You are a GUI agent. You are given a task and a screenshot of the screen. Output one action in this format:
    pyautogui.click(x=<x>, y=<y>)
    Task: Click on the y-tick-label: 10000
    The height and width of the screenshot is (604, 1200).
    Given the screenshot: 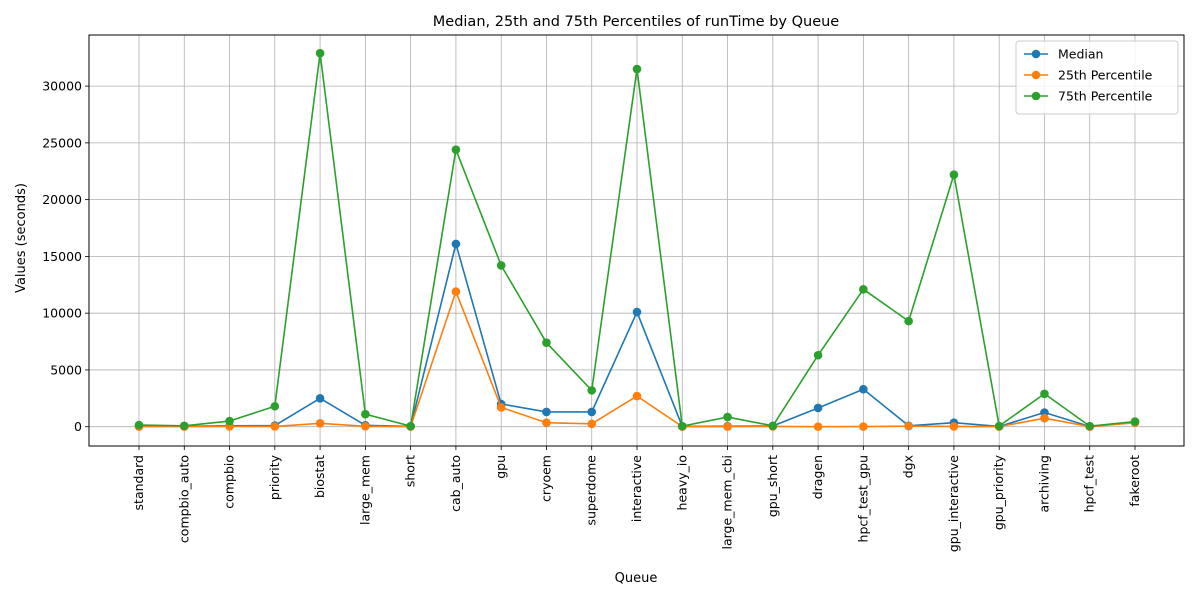 What is the action you would take?
    pyautogui.click(x=62, y=313)
    